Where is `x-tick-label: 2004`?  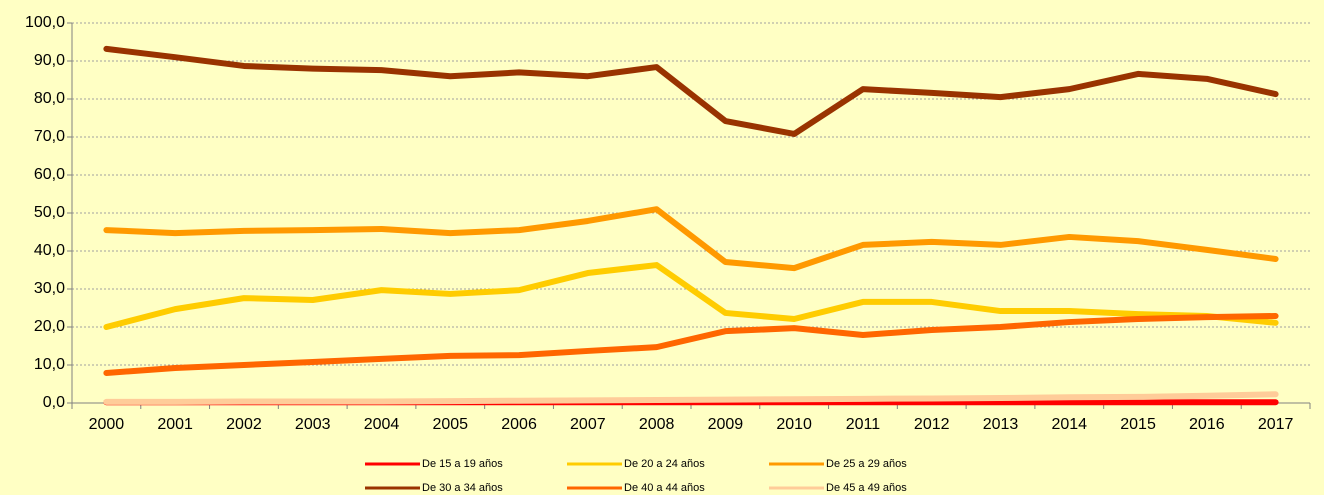
x-tick-label: 2004 is located at coordinates (382, 424).